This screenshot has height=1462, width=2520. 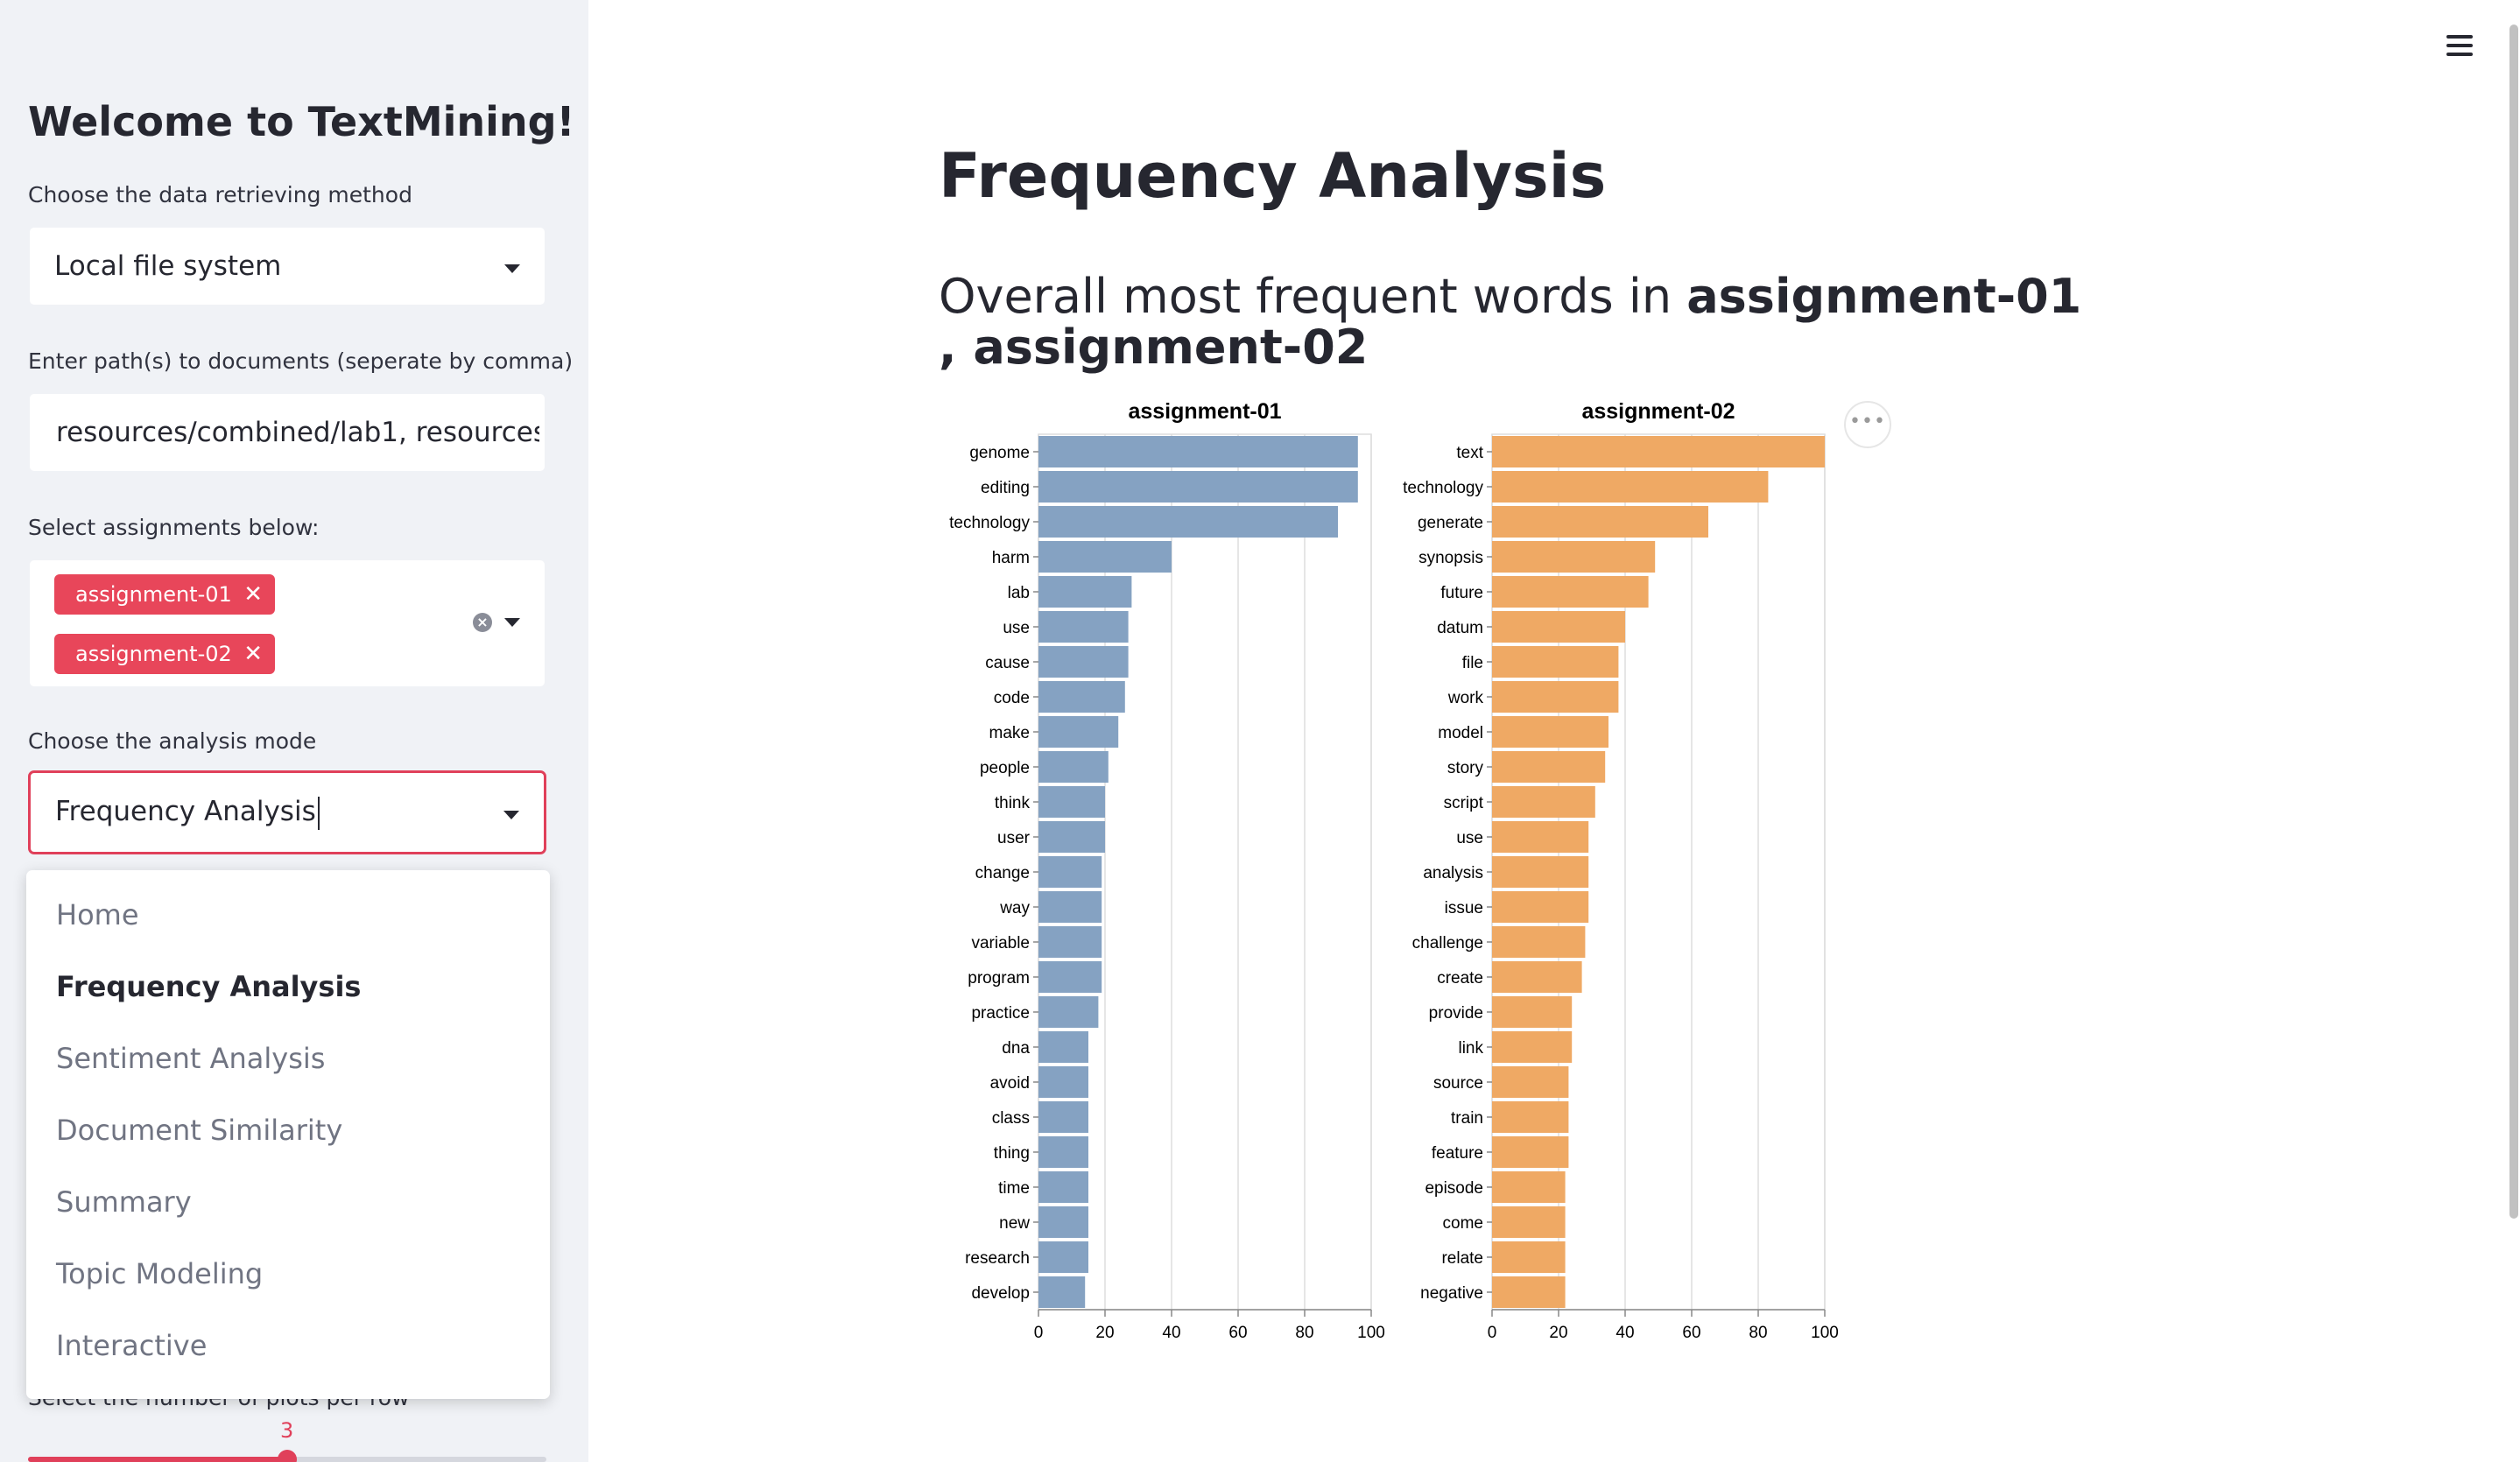 I want to click on y-tick-label: synopsis, so click(x=1450, y=558).